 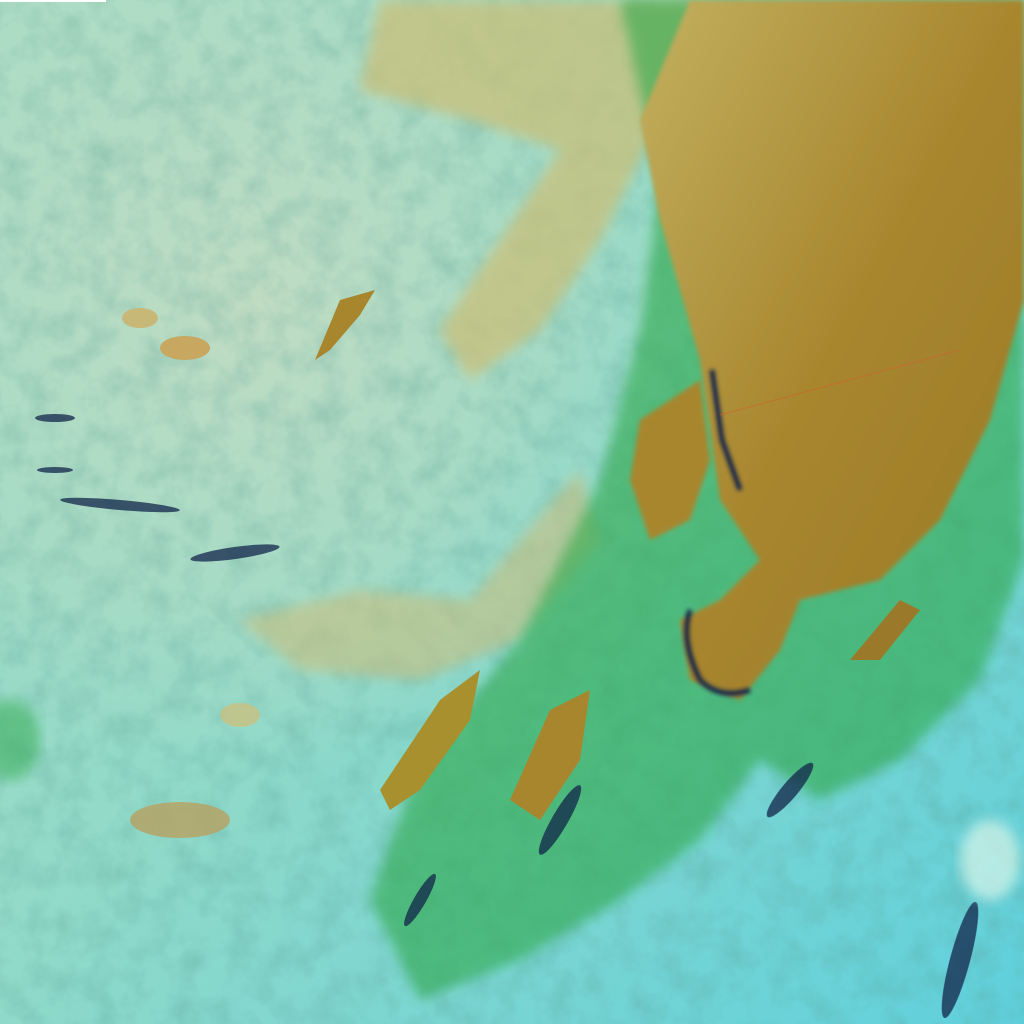 I want to click on edge-artifact, so click(x=53, y=1).